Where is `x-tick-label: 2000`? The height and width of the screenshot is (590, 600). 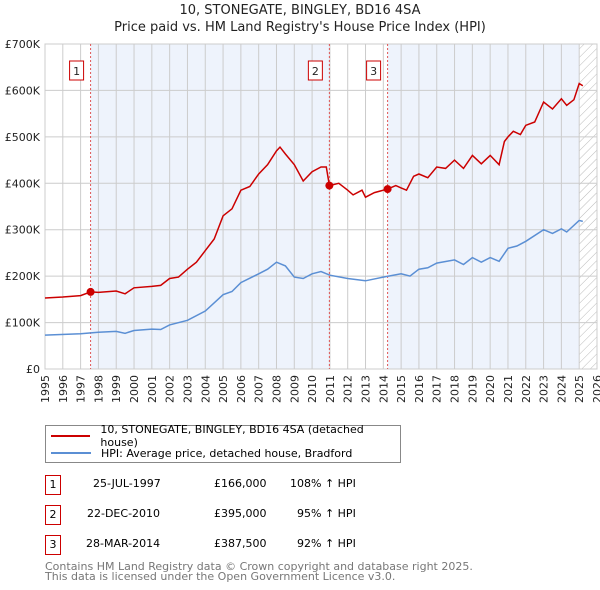 x-tick-label: 2000 is located at coordinates (134, 389).